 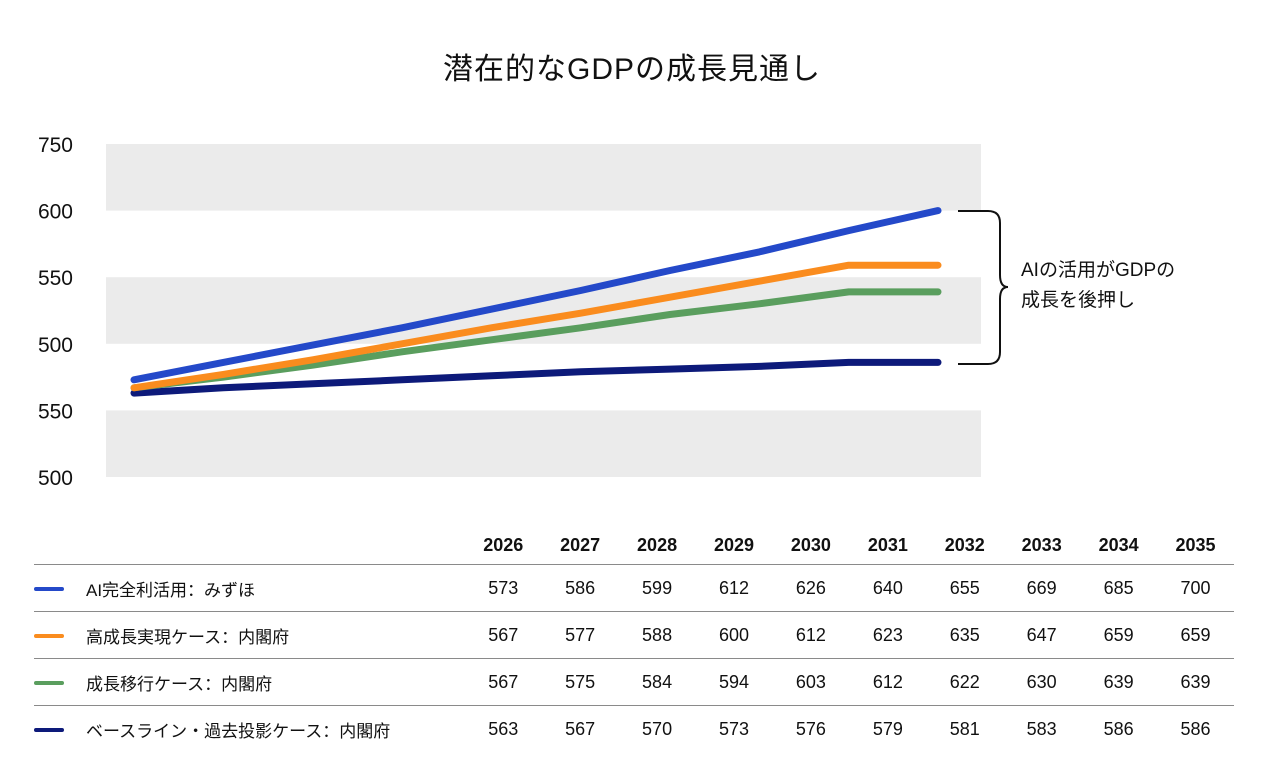 What do you see at coordinates (964, 544) in the screenshot?
I see `table-header-year: 2032` at bounding box center [964, 544].